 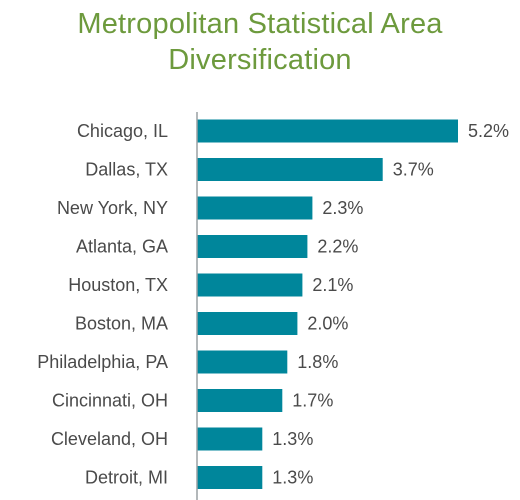 What do you see at coordinates (332, 285) in the screenshot?
I see `value-label-houston-tx: 2.1%` at bounding box center [332, 285].